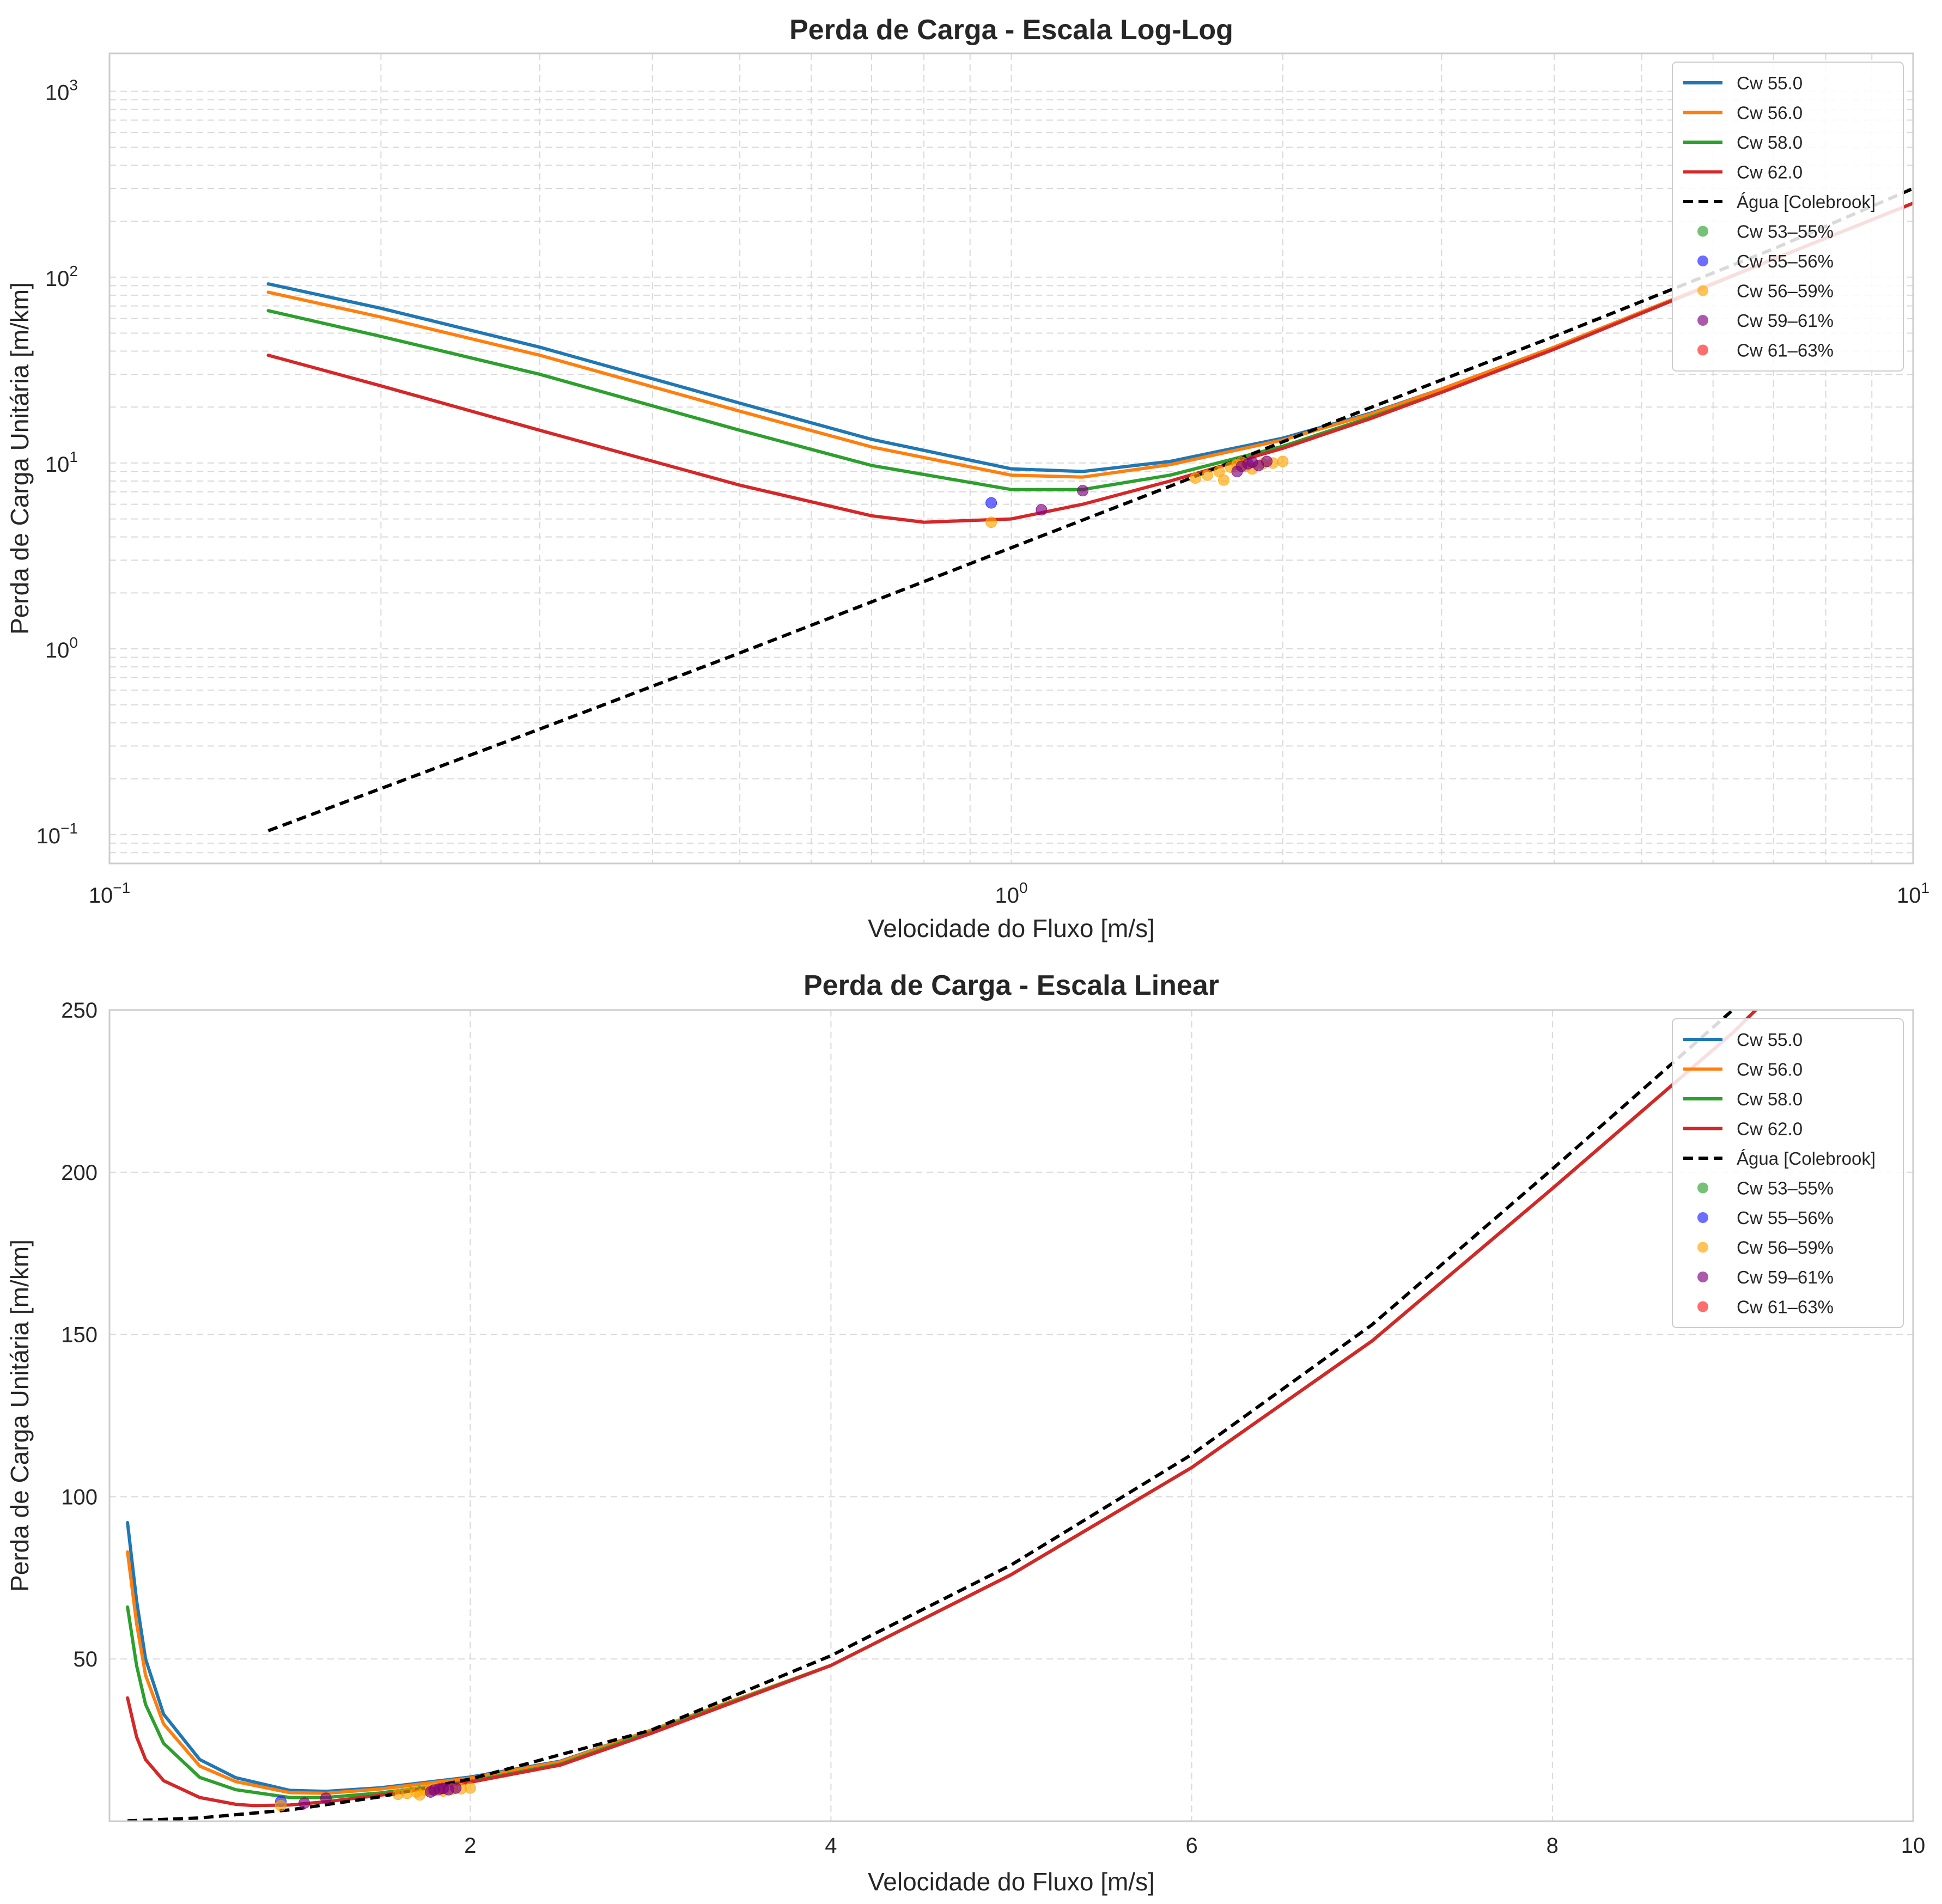 This screenshot has width=1942, height=1904. Describe the element at coordinates (73, 85) in the screenshot. I see `y-tick-exponent: 3` at that location.